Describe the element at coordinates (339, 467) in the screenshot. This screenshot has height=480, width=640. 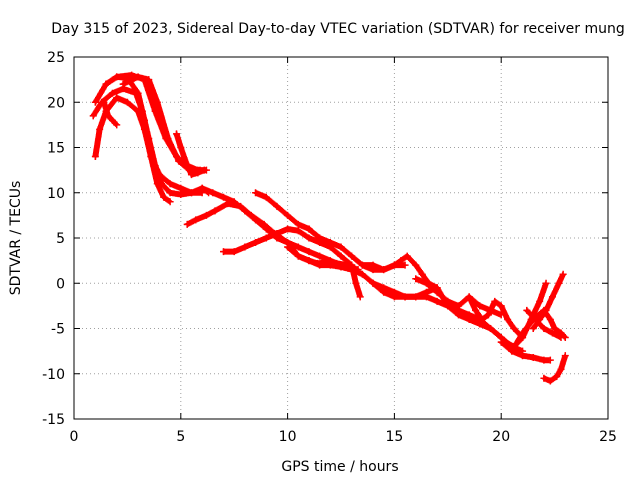
I see `x-axis-label: GPS time / hours` at that location.